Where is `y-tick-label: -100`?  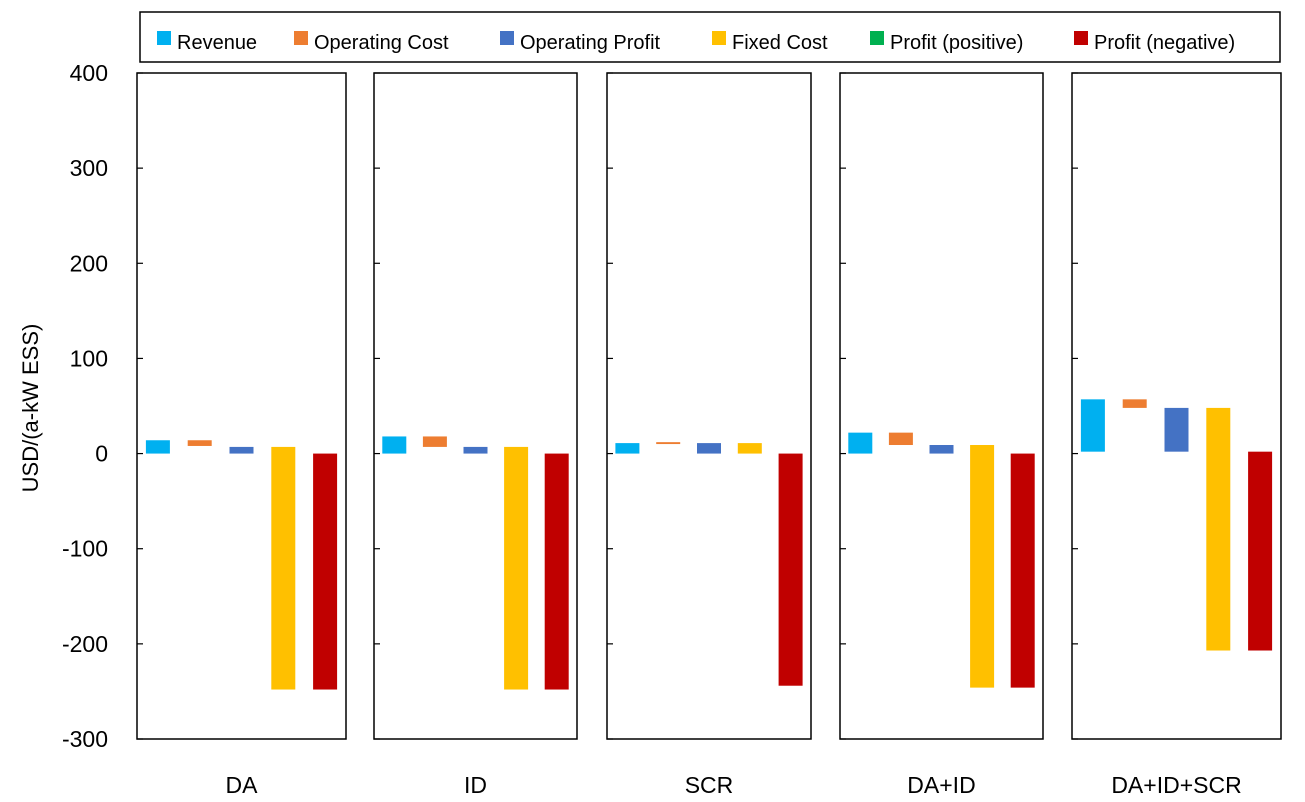 y-tick-label: -100 is located at coordinates (85, 549).